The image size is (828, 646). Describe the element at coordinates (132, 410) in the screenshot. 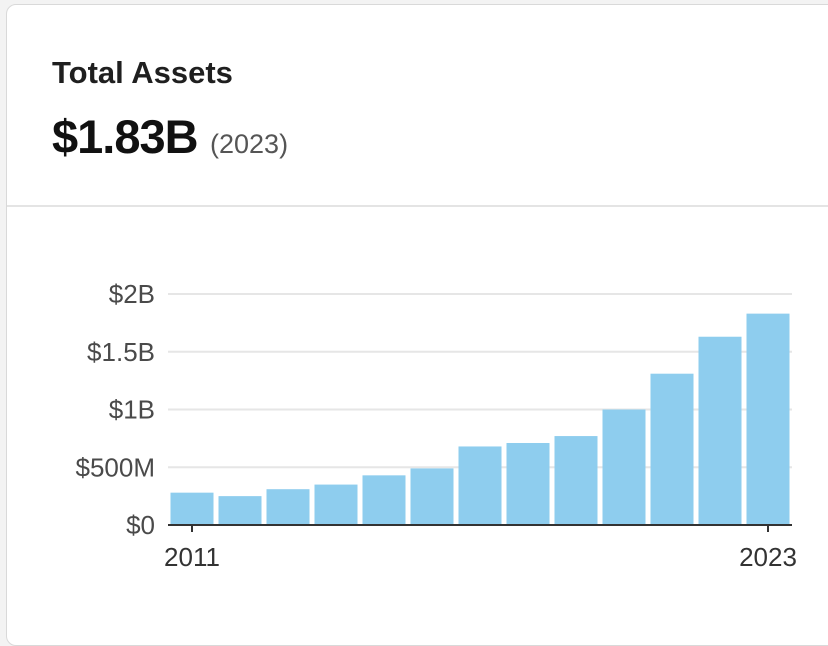

I see `y-tick-label: $1B` at that location.